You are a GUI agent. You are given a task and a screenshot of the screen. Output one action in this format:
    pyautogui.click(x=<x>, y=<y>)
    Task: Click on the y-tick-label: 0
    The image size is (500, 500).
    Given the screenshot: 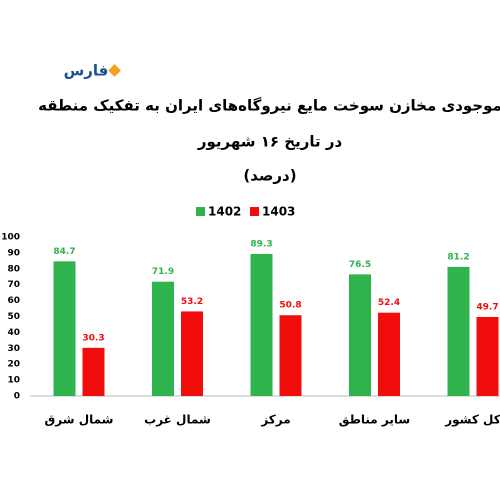 What is the action you would take?
    pyautogui.click(x=17, y=397)
    